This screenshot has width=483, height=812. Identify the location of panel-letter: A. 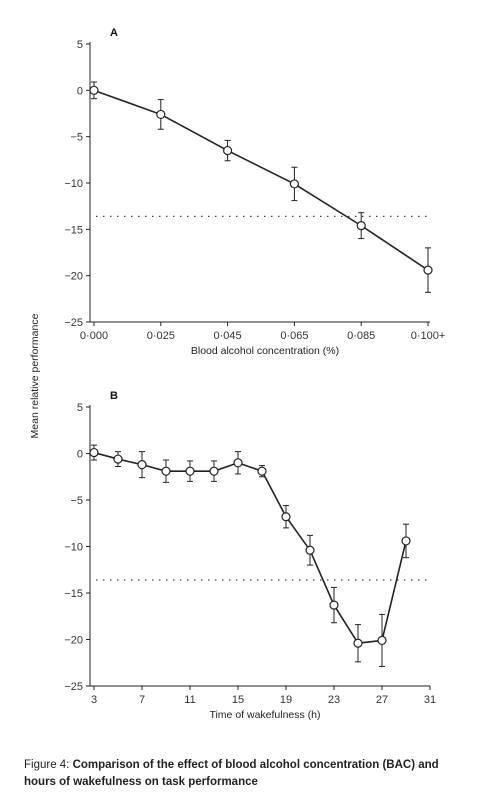
(114, 33).